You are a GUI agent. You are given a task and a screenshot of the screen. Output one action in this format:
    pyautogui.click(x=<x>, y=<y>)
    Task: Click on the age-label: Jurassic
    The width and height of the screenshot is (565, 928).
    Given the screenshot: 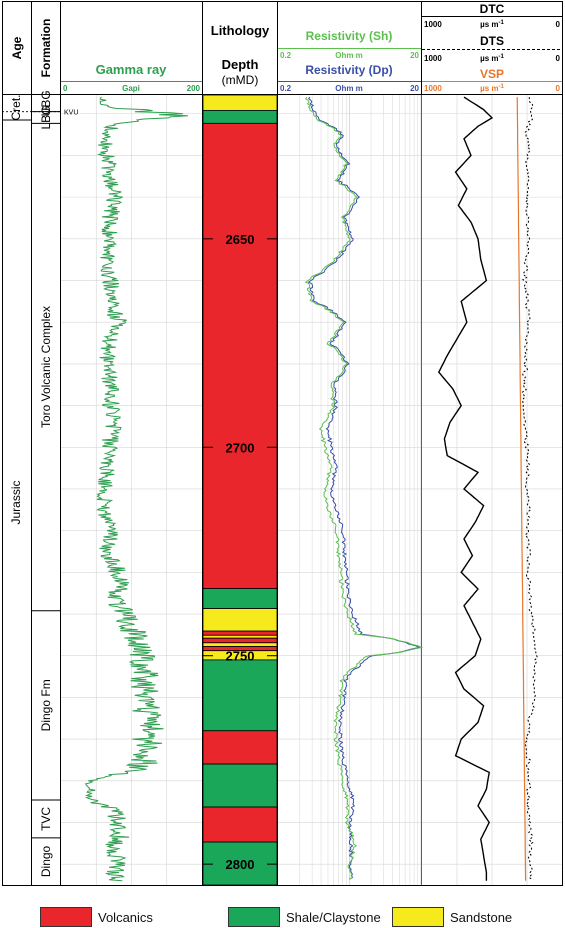 What is the action you would take?
    pyautogui.click(x=16, y=502)
    